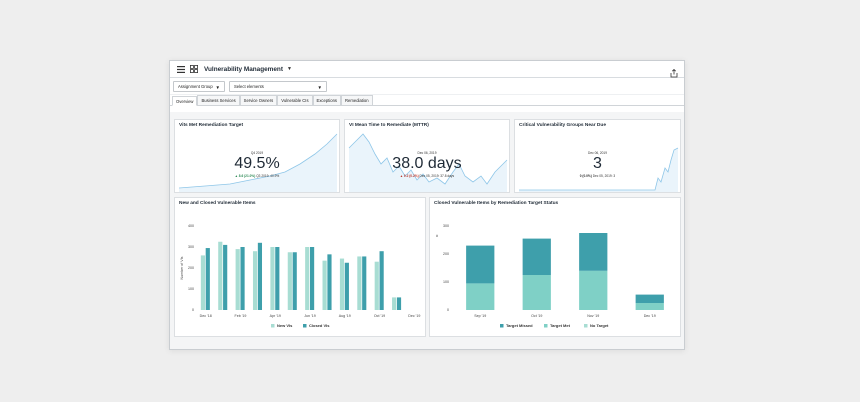 The width and height of the screenshot is (860, 402). What do you see at coordinates (278, 86) in the screenshot?
I see `select-elements-dropdown: Select elements ▼` at bounding box center [278, 86].